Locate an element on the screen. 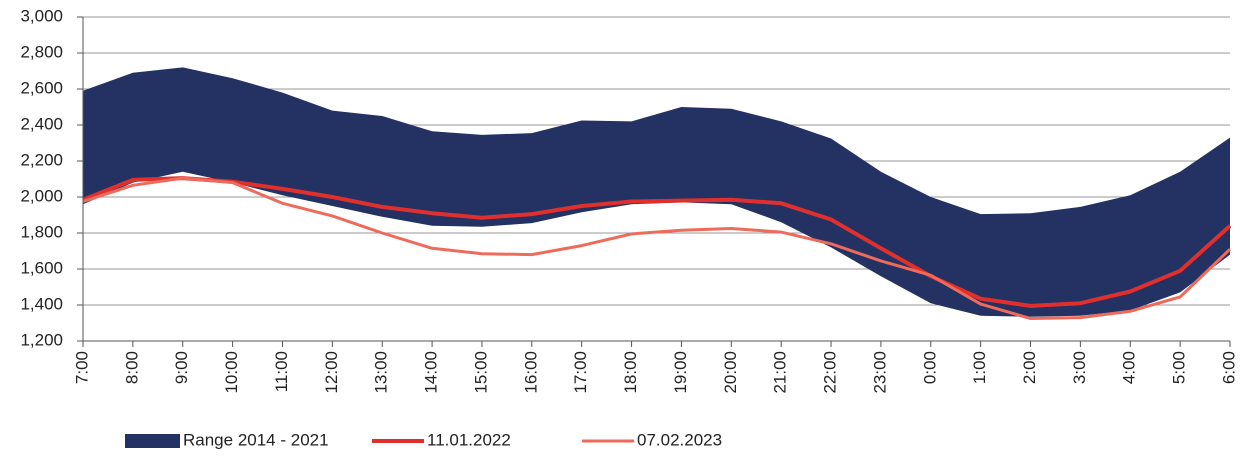 The width and height of the screenshot is (1242, 459). x-tick-label: 6:00 is located at coordinates (1228, 367).